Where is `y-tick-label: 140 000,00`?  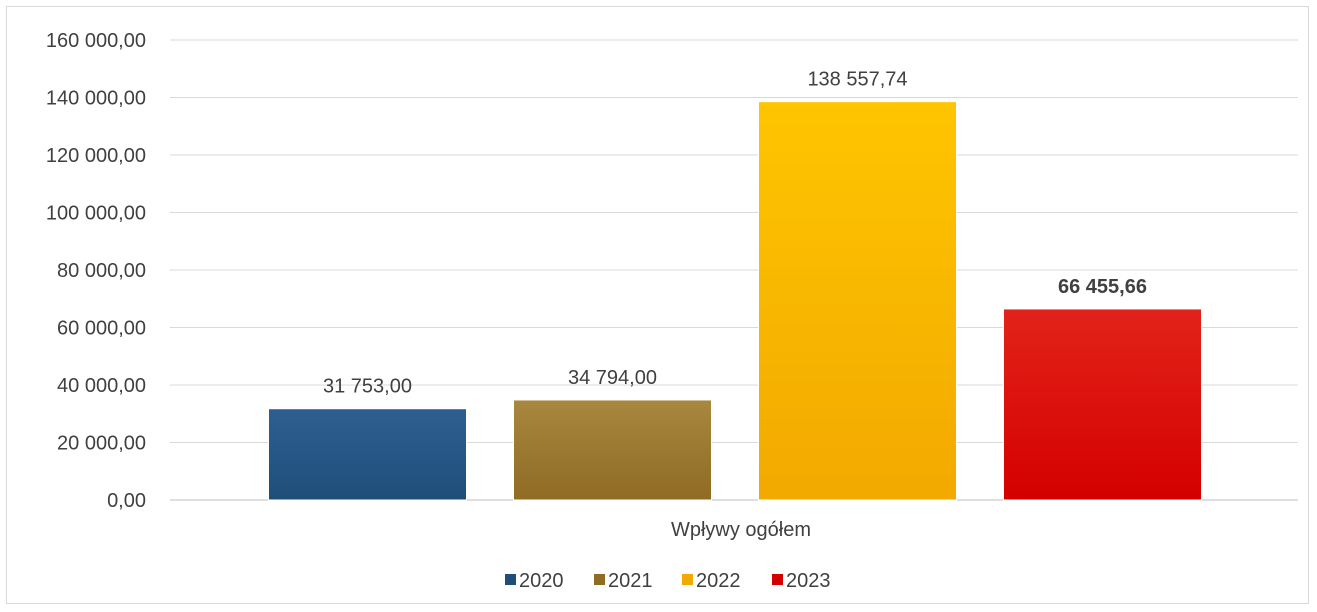 y-tick-label: 140 000,00 is located at coordinates (96, 99).